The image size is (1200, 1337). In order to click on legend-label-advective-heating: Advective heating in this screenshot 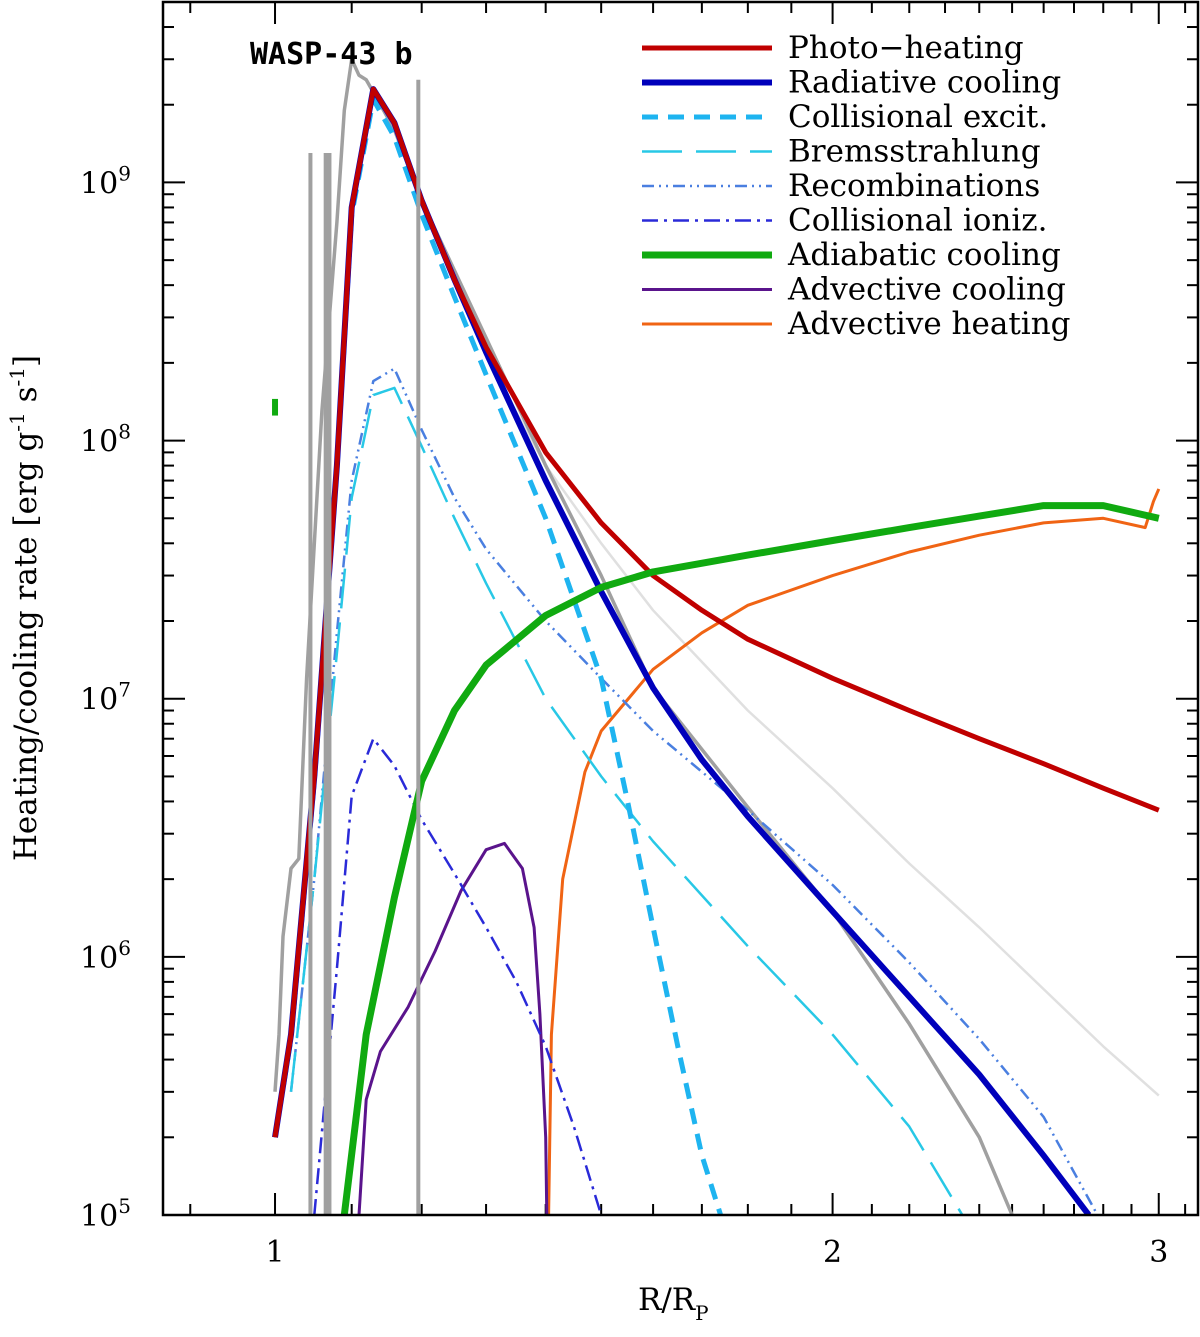, I will do `click(929, 324)`.